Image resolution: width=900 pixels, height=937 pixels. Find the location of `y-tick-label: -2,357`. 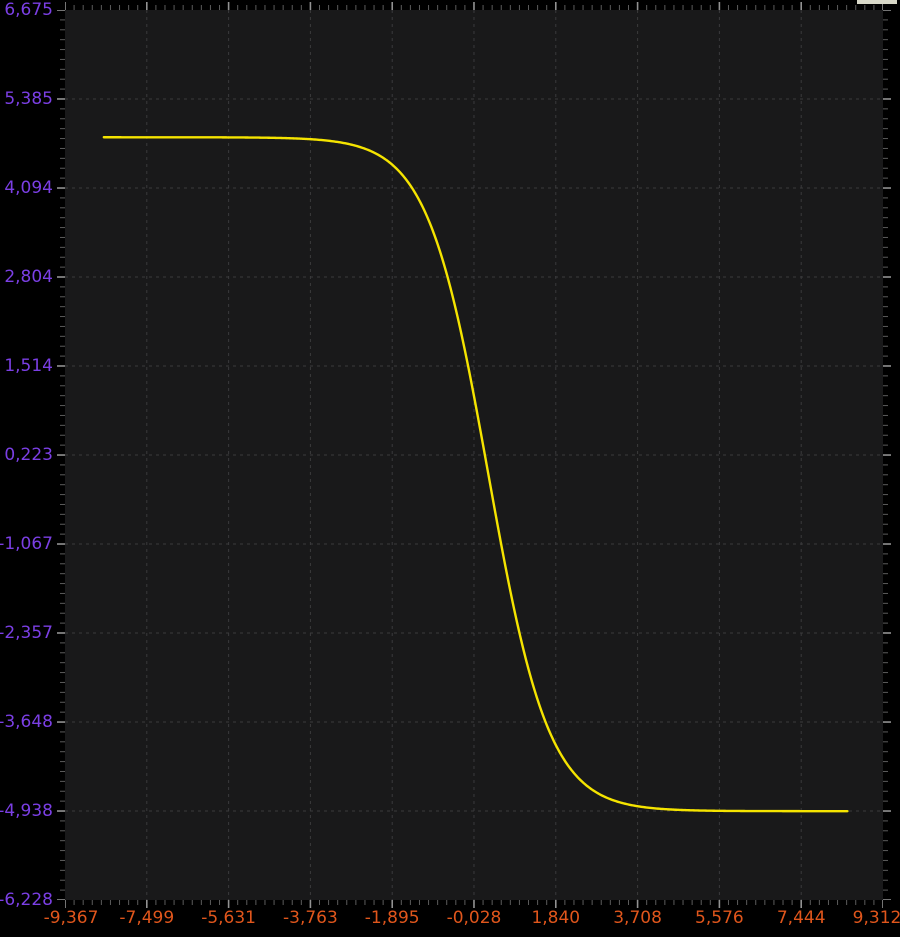

y-tick-label: -2,357 is located at coordinates (26, 632).